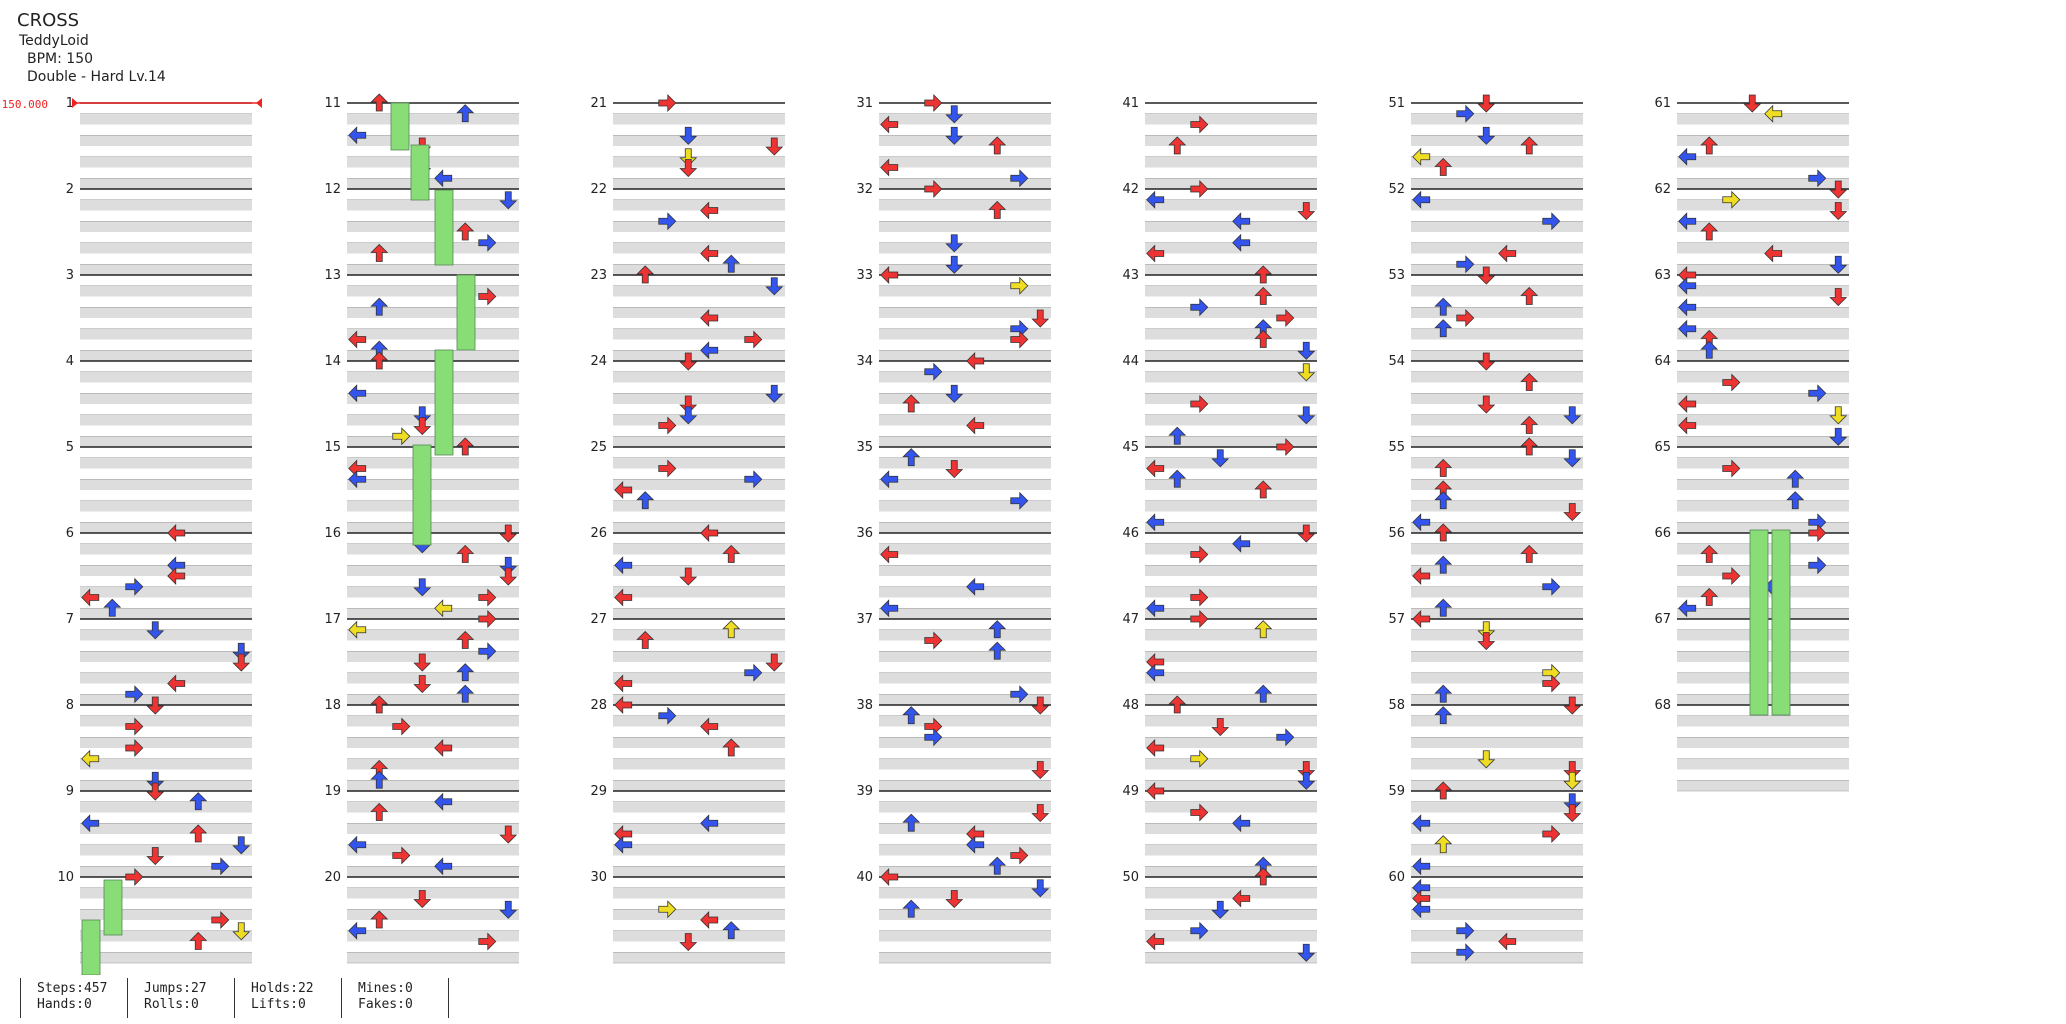 Image resolution: width=2066 pixels, height=1024 pixels. What do you see at coordinates (72, 988) in the screenshot?
I see `stat-steps: Steps:457` at bounding box center [72, 988].